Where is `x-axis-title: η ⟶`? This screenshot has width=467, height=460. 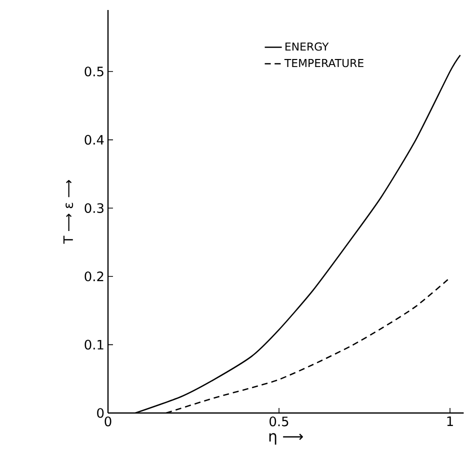
x-axis-title: η ⟶ is located at coordinates (286, 439).